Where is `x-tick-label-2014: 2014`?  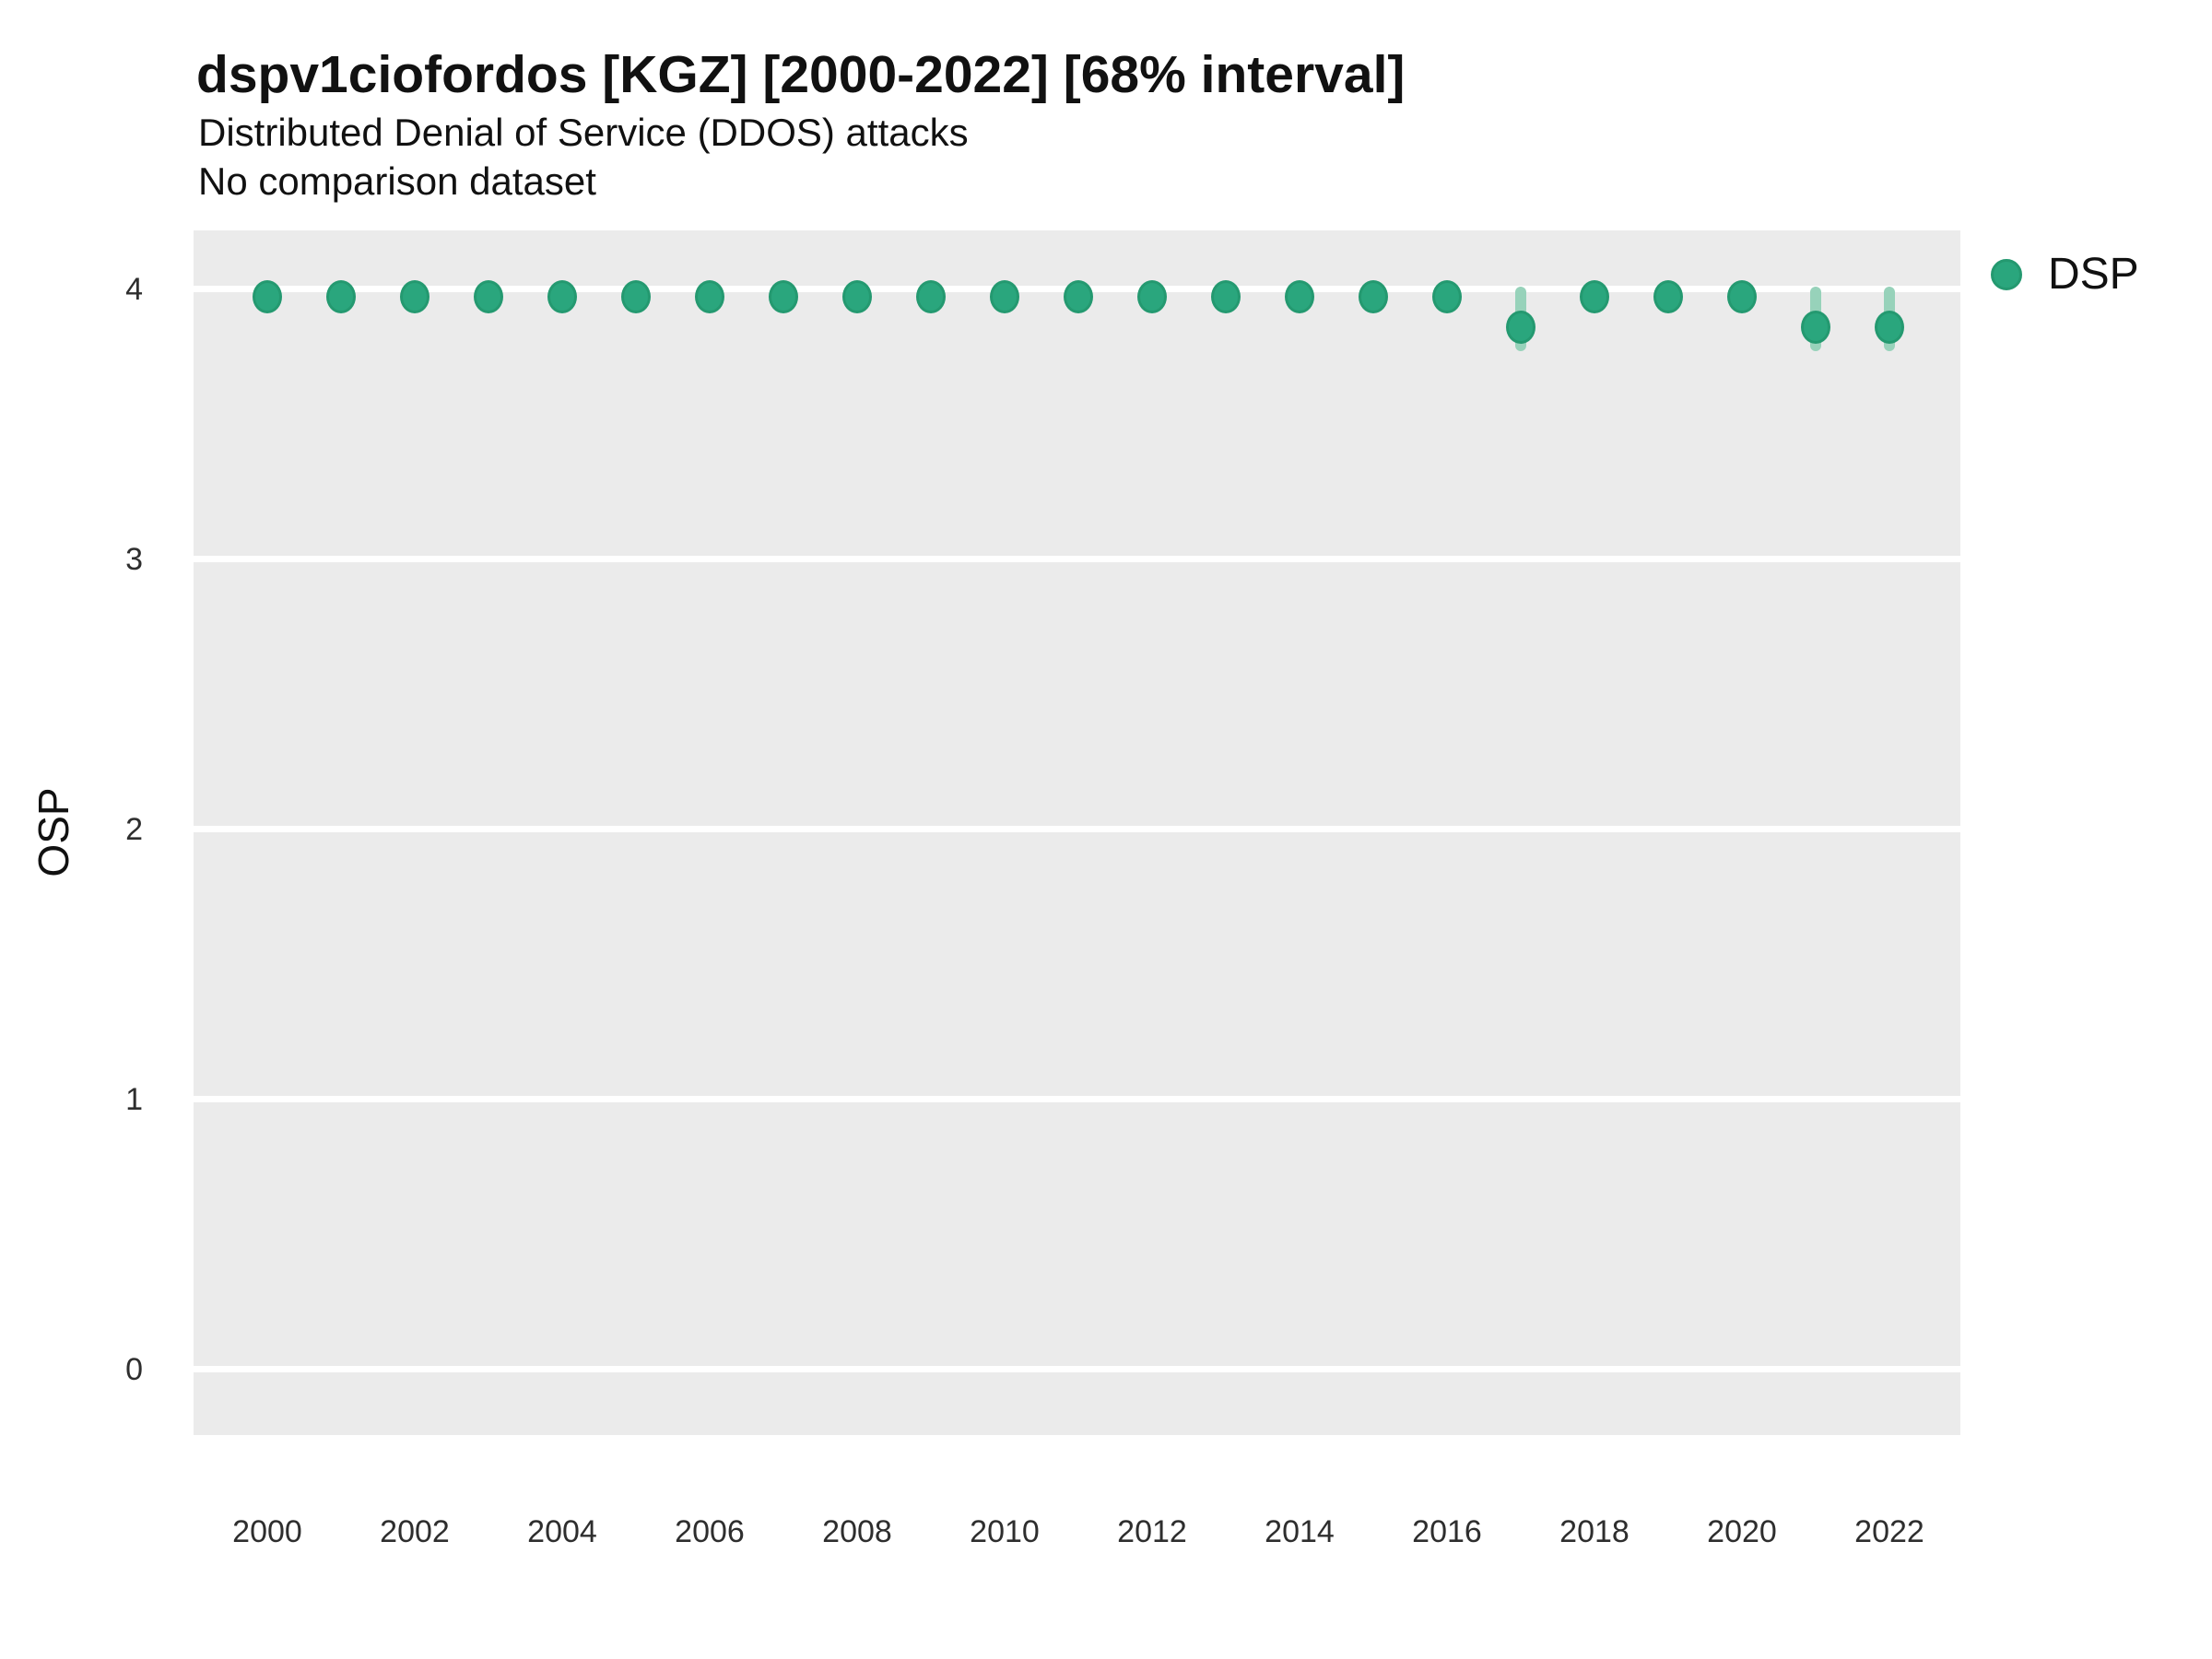 x-tick-label-2014: 2014 is located at coordinates (1300, 1531).